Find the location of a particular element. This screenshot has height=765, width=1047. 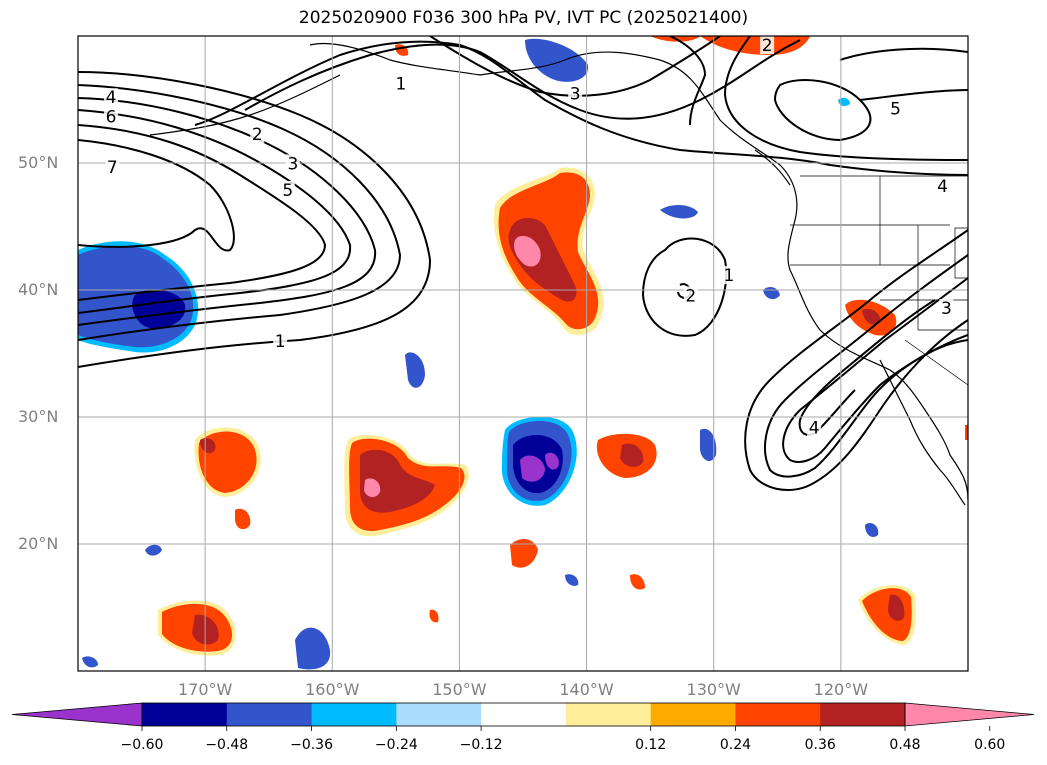

lon-tick-label: 160°W is located at coordinates (332, 689).